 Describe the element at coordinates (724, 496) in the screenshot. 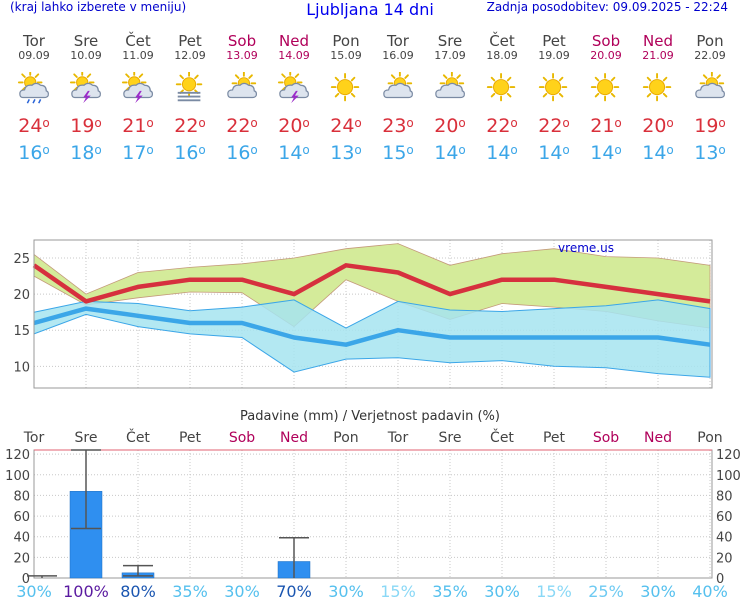

I see `y-tick-label-right: 80` at that location.